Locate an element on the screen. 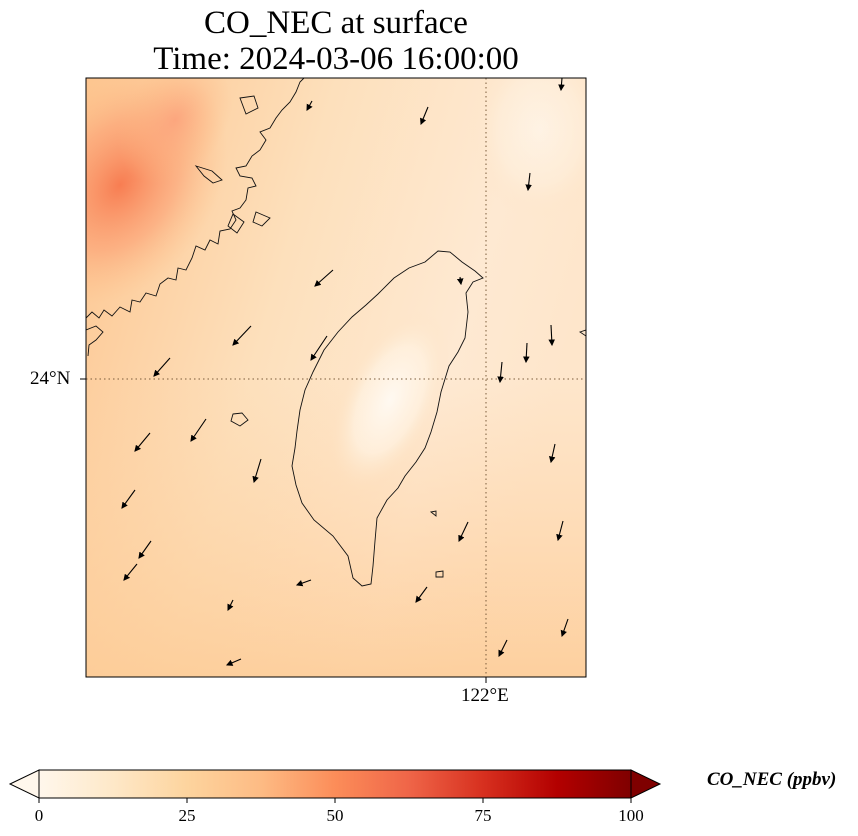 The height and width of the screenshot is (836, 858). colorbar-tick-0: 0 is located at coordinates (39, 815).